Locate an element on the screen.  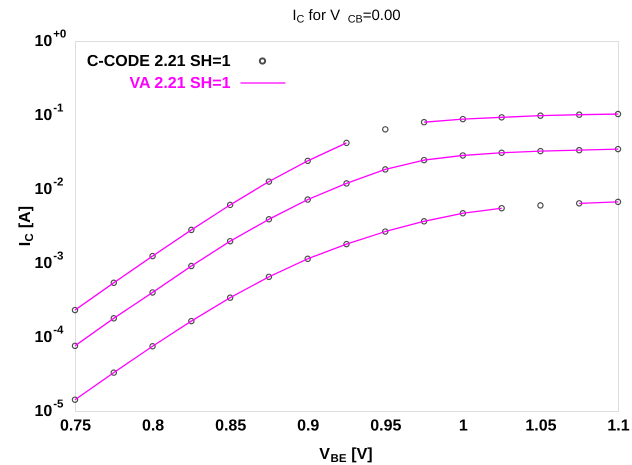
x-tick-label: 0.9 is located at coordinates (308, 426).